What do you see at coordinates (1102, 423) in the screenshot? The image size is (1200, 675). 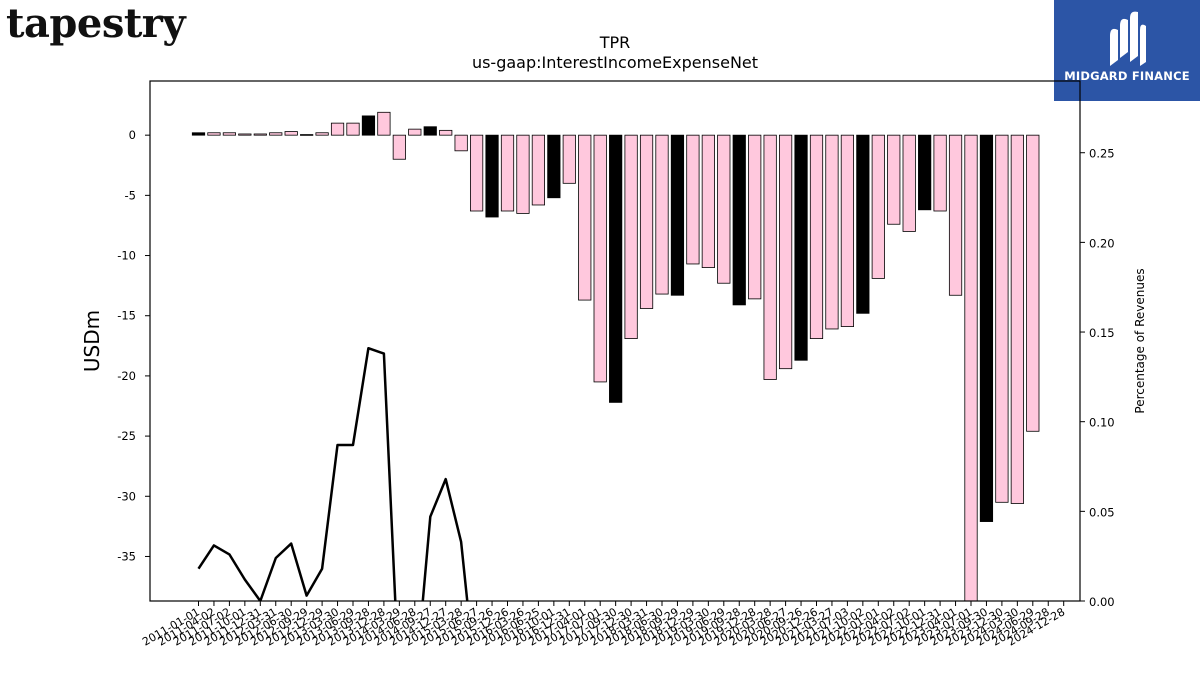 I see `y-right-tick-label: 0.10` at bounding box center [1102, 423].